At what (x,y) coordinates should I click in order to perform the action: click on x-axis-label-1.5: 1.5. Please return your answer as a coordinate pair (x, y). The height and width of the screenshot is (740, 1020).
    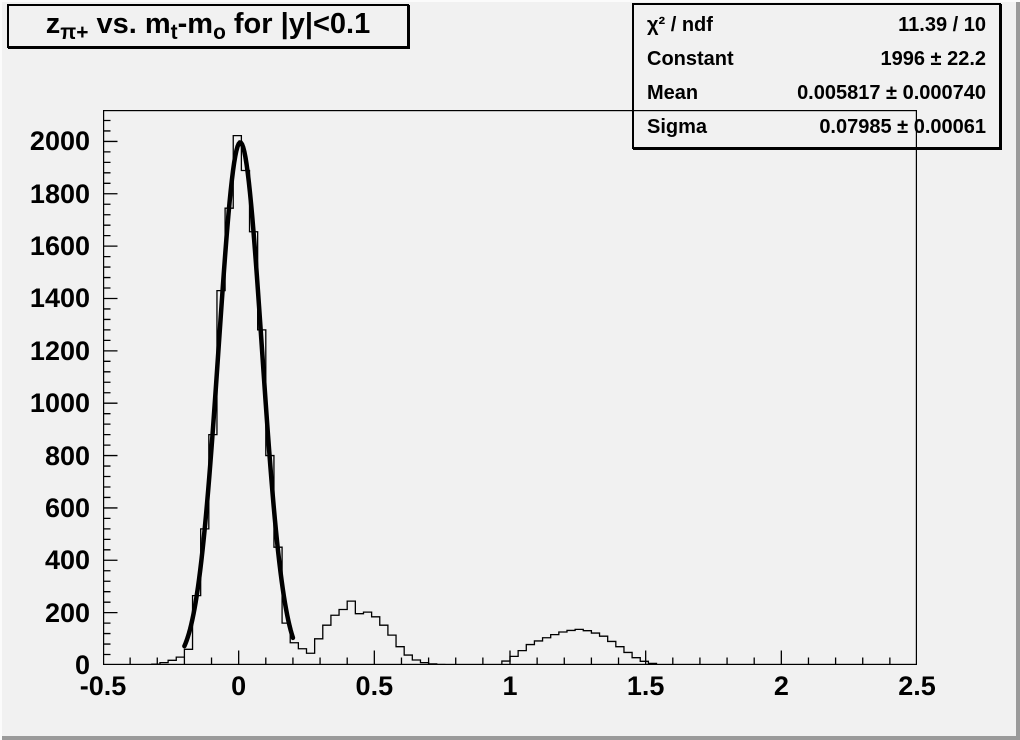
    Looking at the image, I should click on (645, 686).